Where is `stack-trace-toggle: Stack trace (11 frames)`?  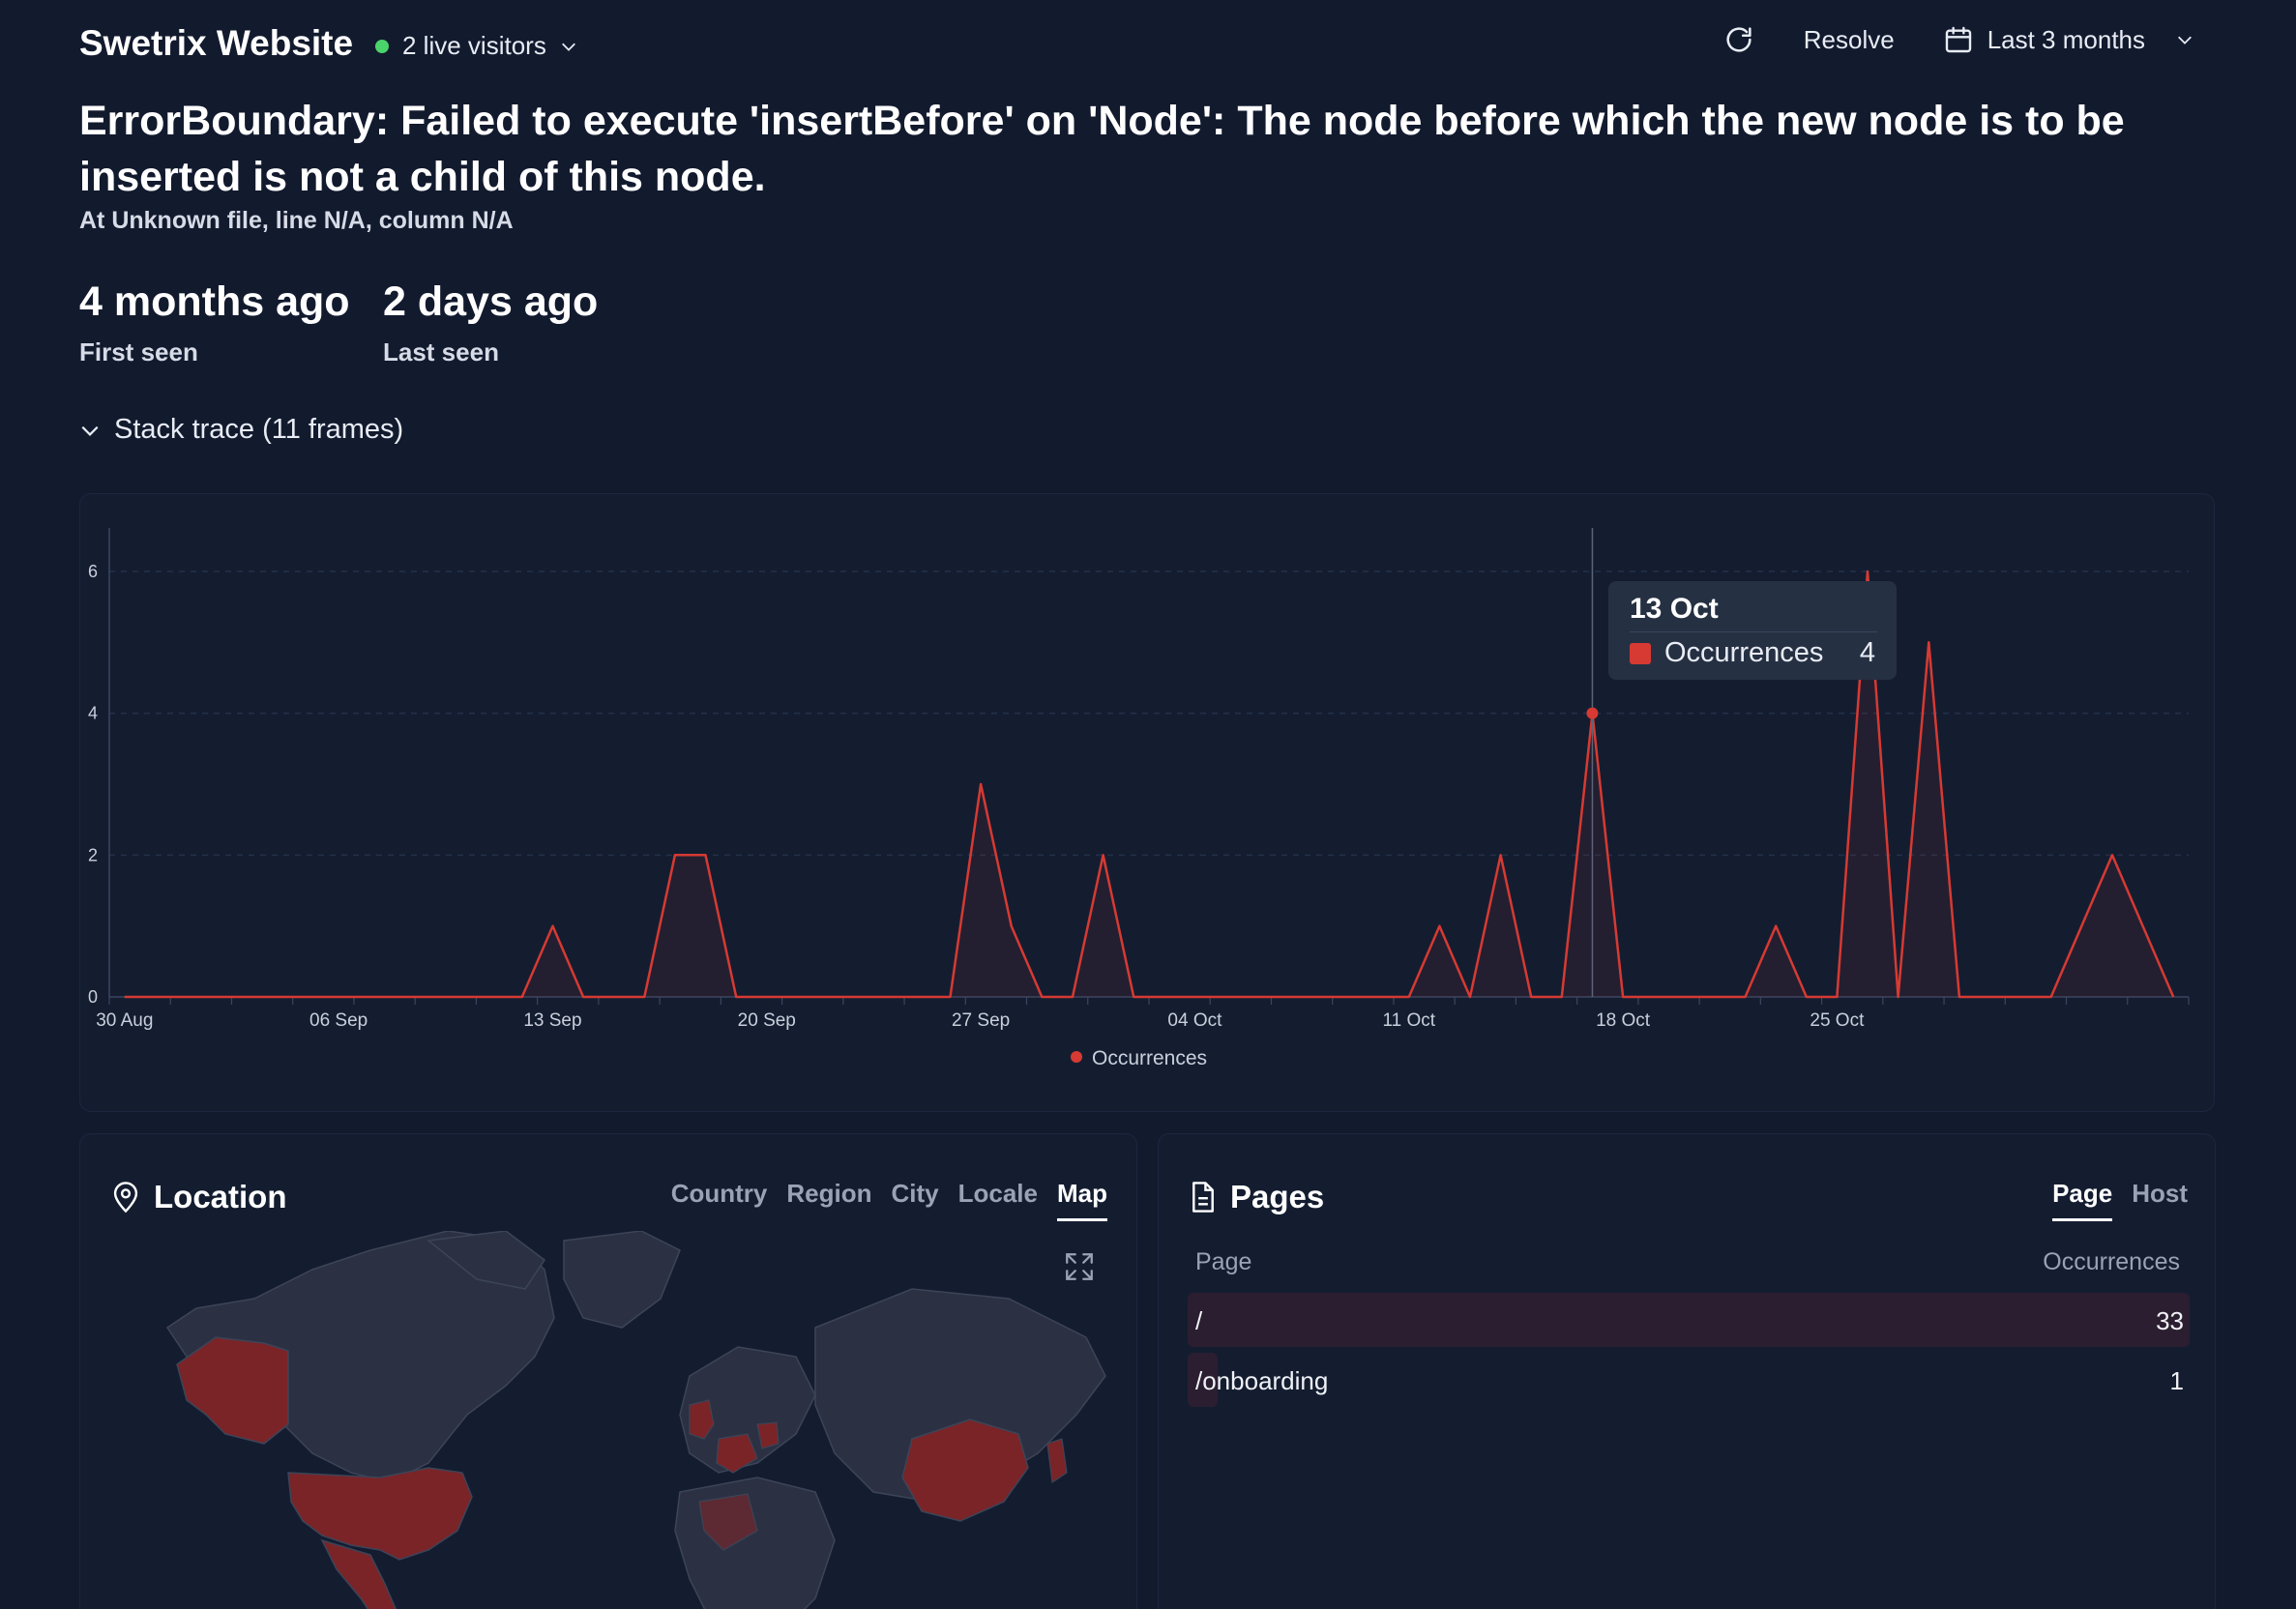 stack-trace-toggle: Stack trace (11 frames) is located at coordinates (241, 430).